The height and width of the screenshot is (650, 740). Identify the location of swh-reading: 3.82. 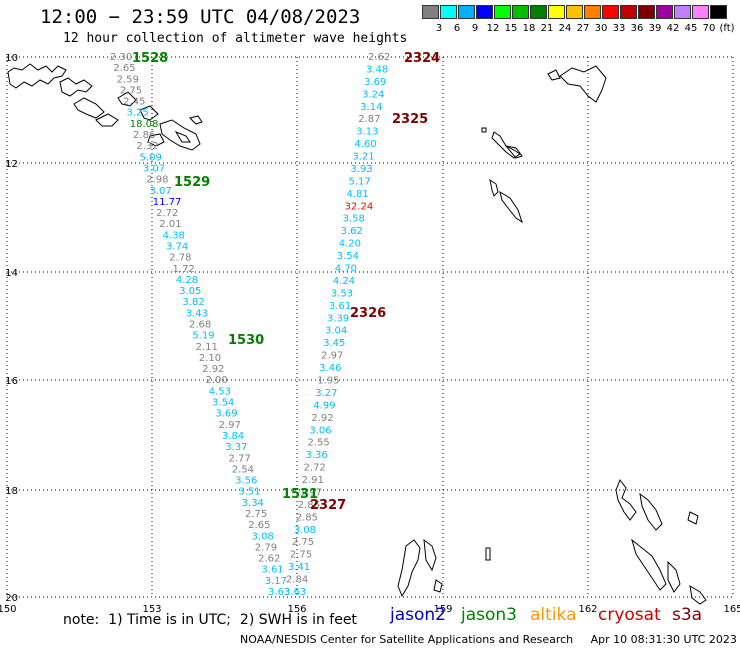
(193, 302).